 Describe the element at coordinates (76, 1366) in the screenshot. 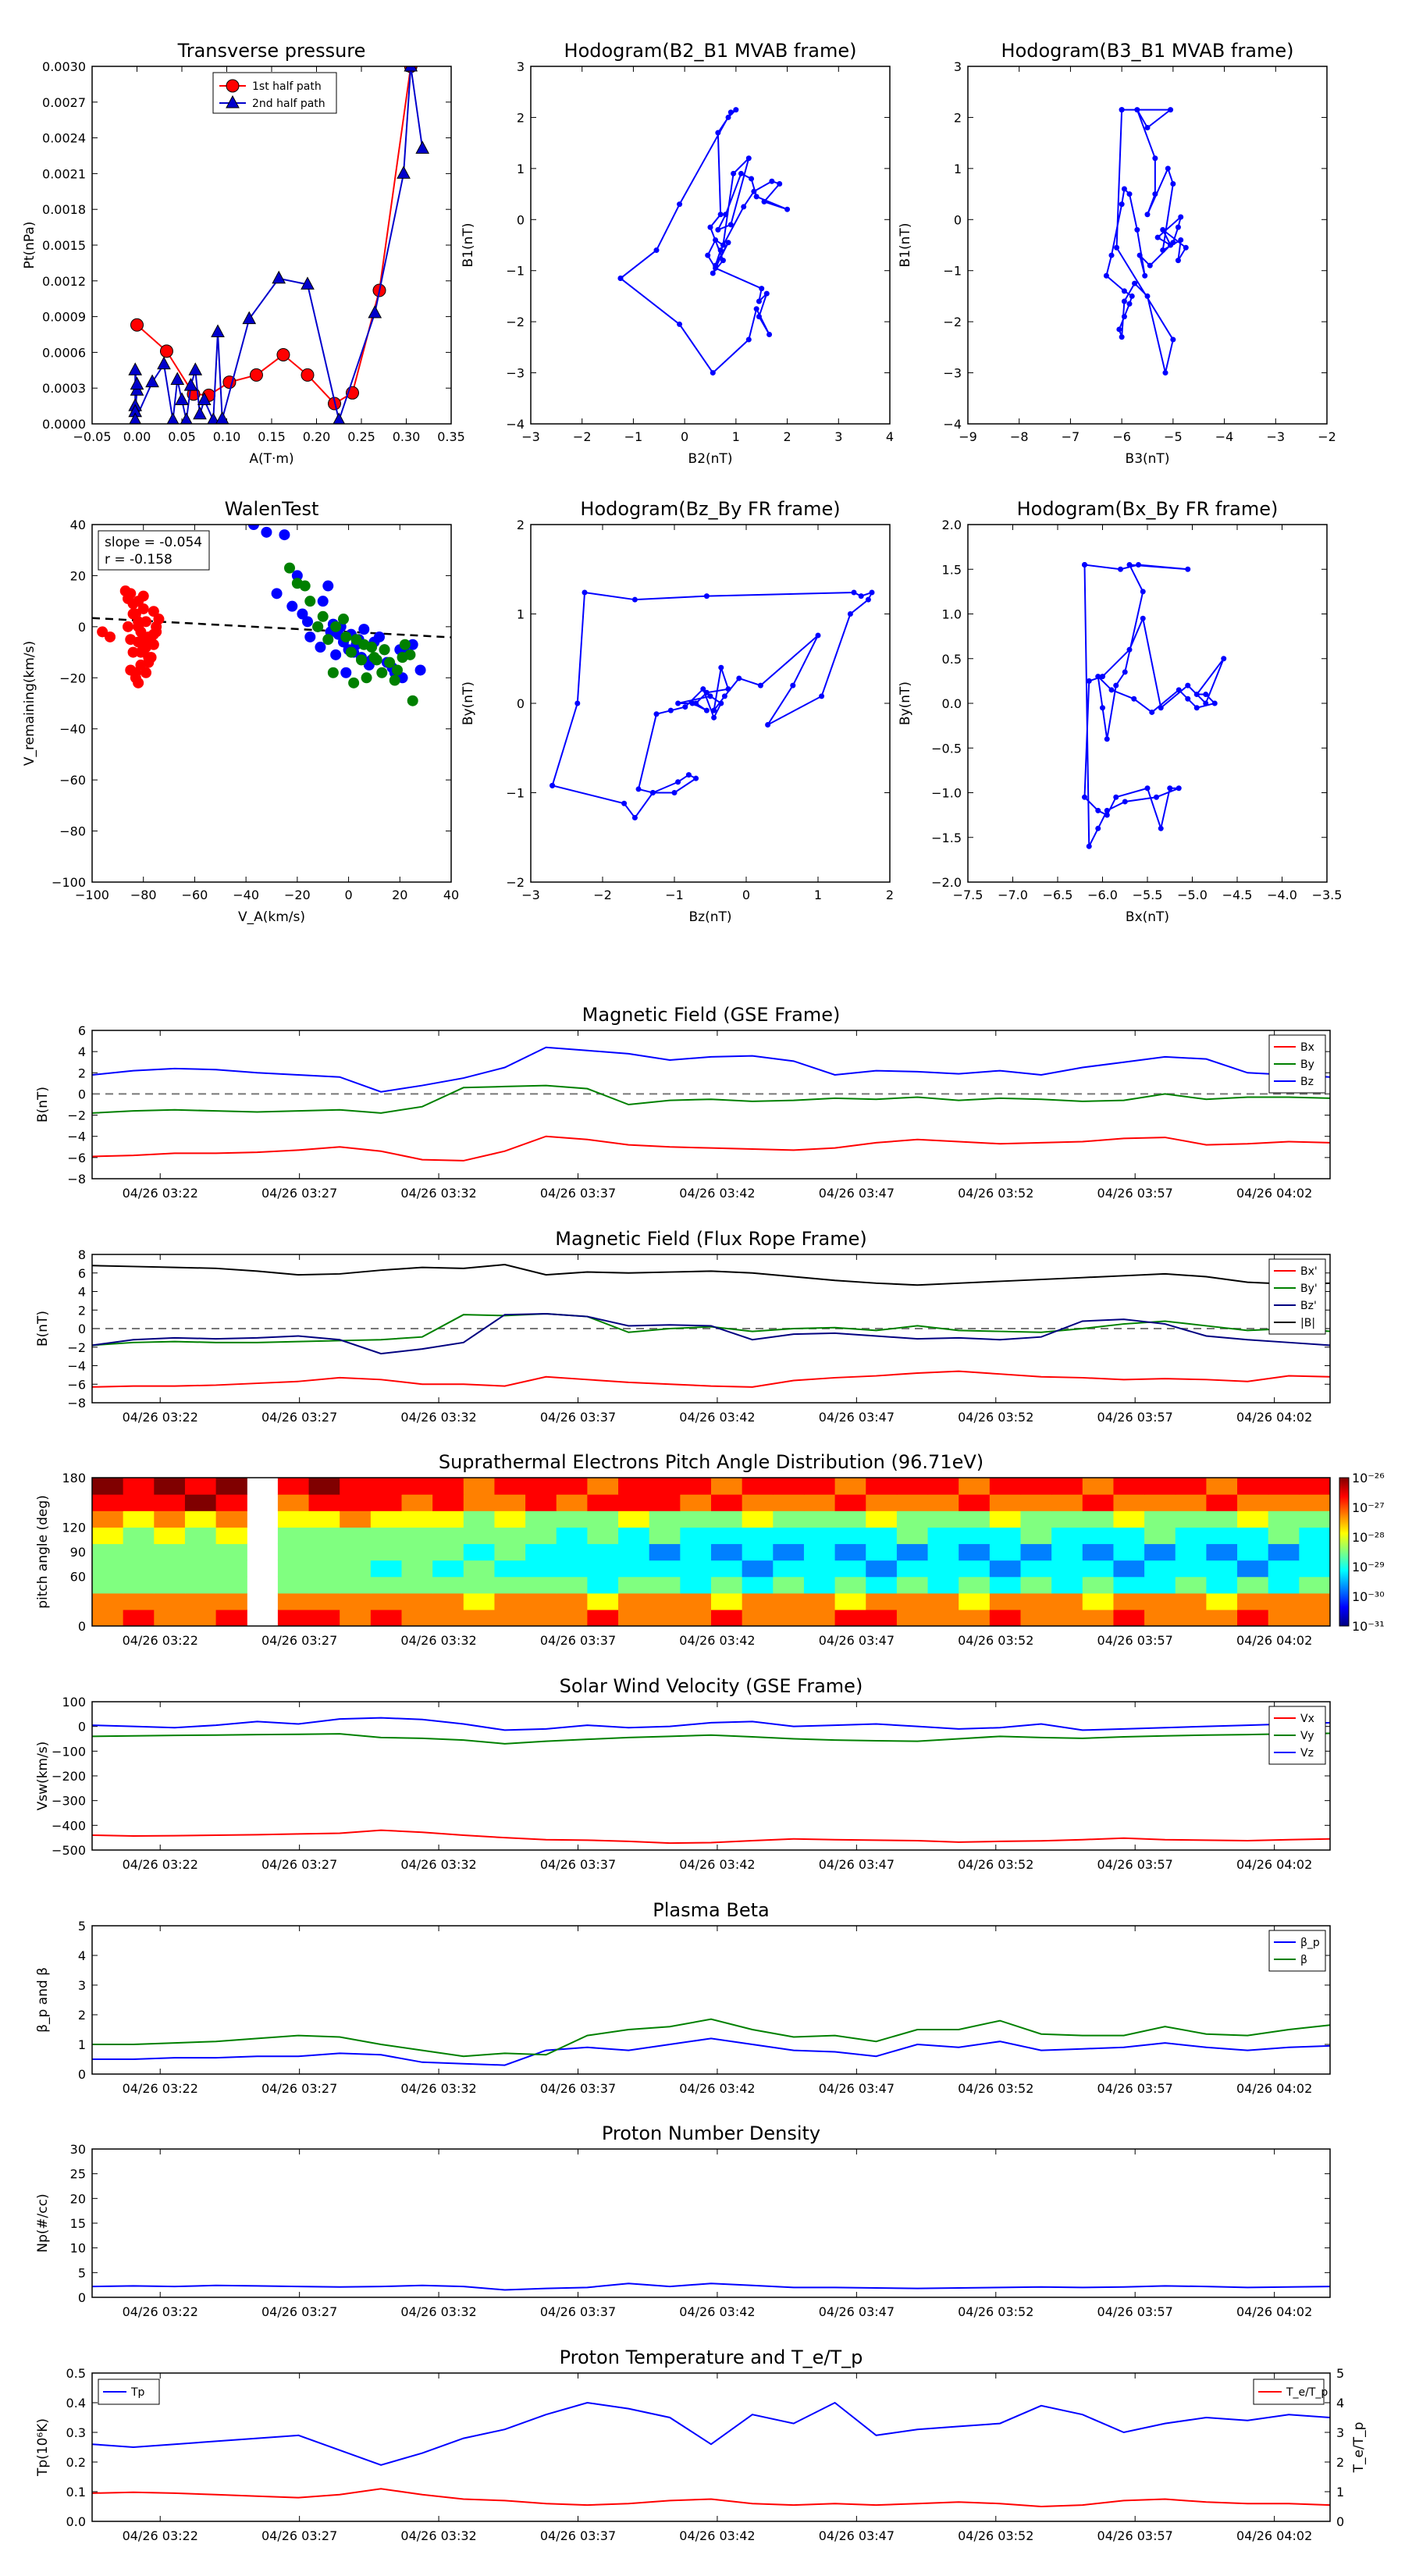

I see `y-tick-label: −4` at that location.